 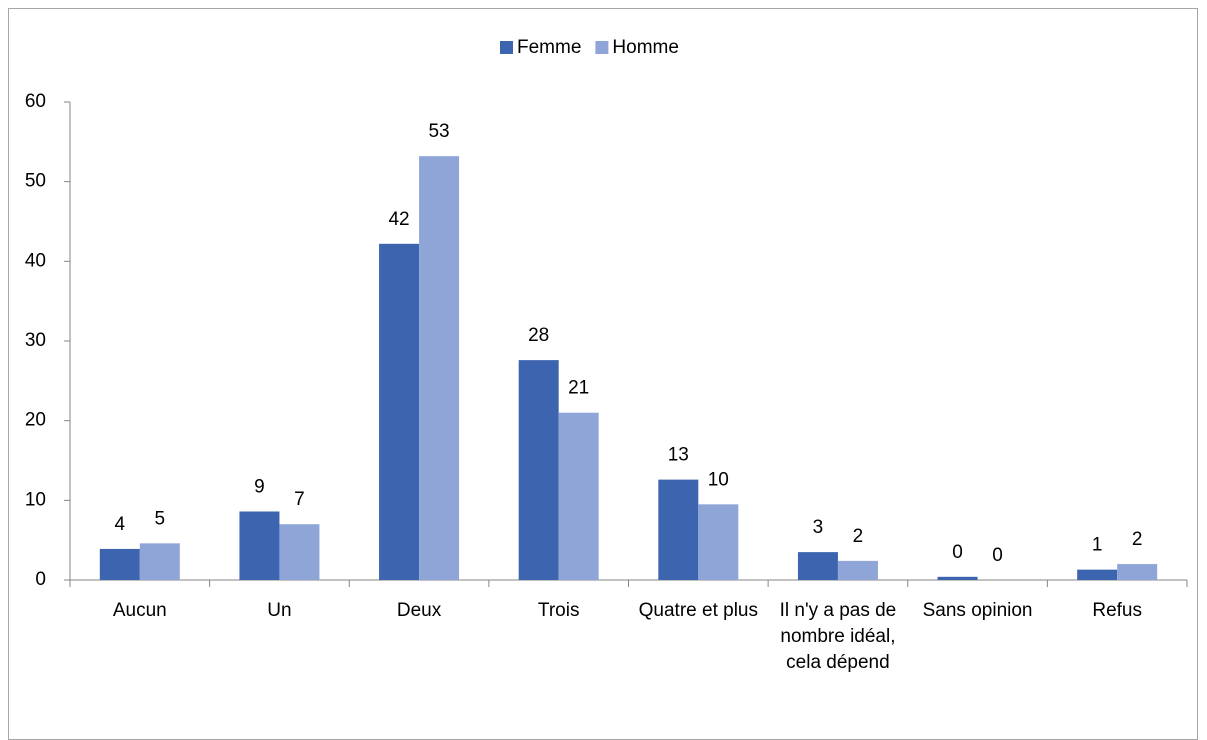 What do you see at coordinates (259, 487) in the screenshot?
I see `value-label: 9` at bounding box center [259, 487].